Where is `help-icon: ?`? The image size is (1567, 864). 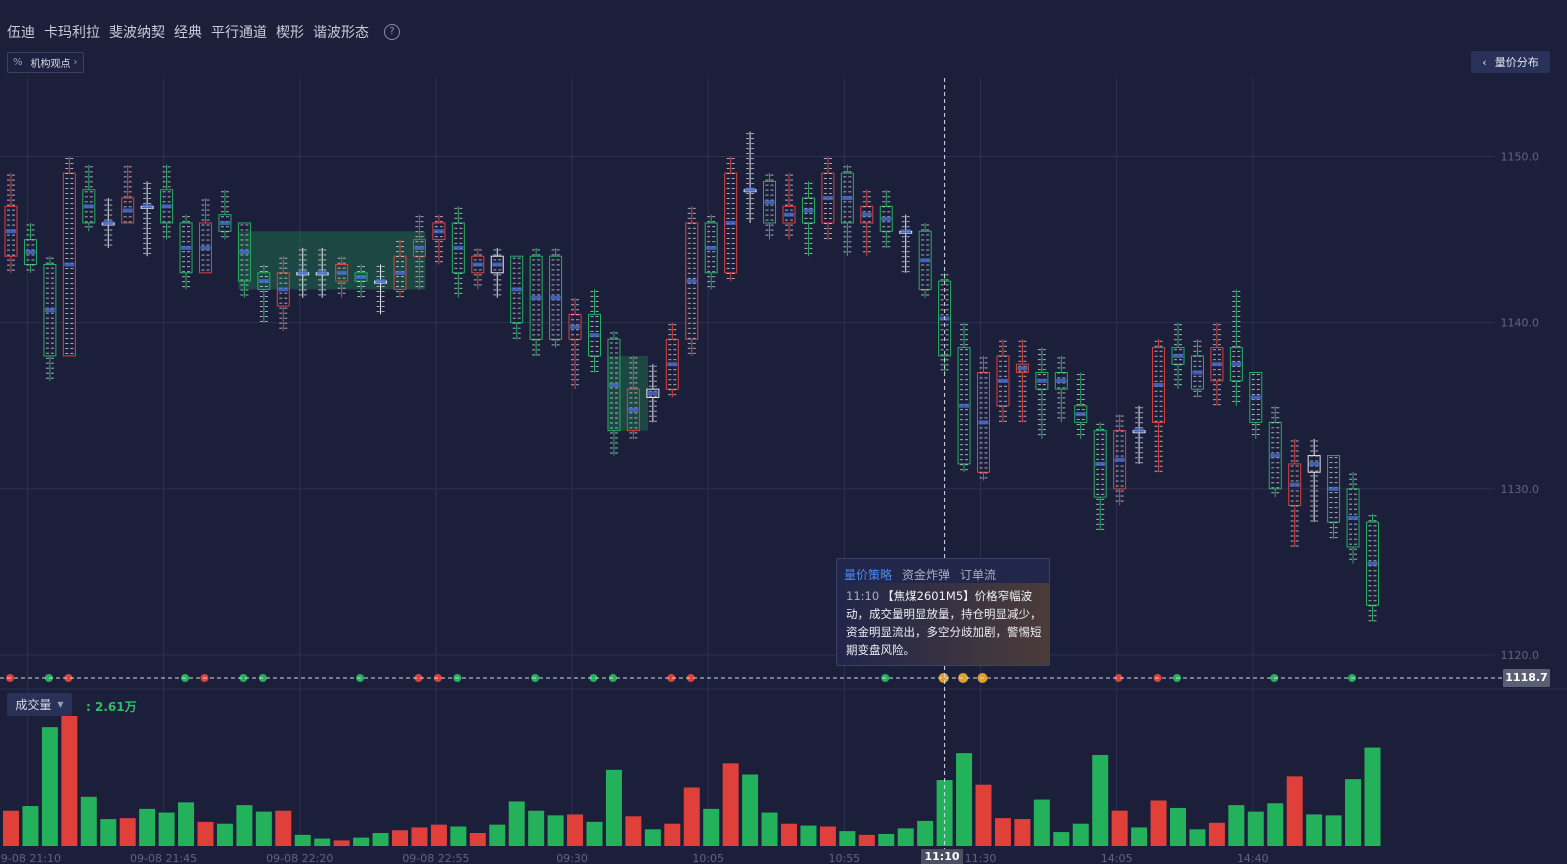
help-icon: ? is located at coordinates (392, 32).